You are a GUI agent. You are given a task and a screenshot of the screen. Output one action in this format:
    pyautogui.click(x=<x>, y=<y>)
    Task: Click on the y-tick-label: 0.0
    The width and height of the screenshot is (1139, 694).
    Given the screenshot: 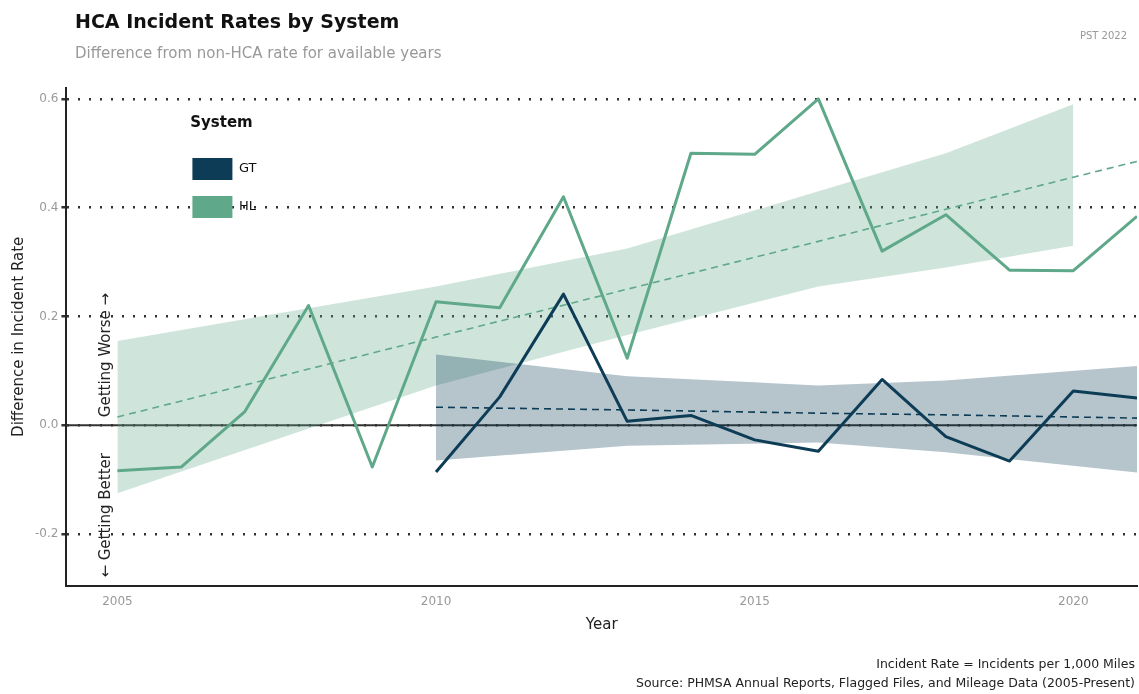 What is the action you would take?
    pyautogui.click(x=49, y=424)
    